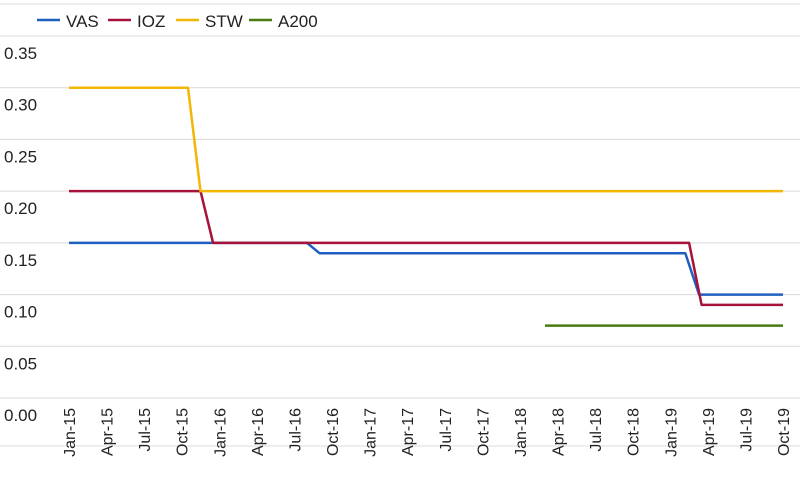  Describe the element at coordinates (333, 432) in the screenshot. I see `x-tick-label: Oct-16` at that location.